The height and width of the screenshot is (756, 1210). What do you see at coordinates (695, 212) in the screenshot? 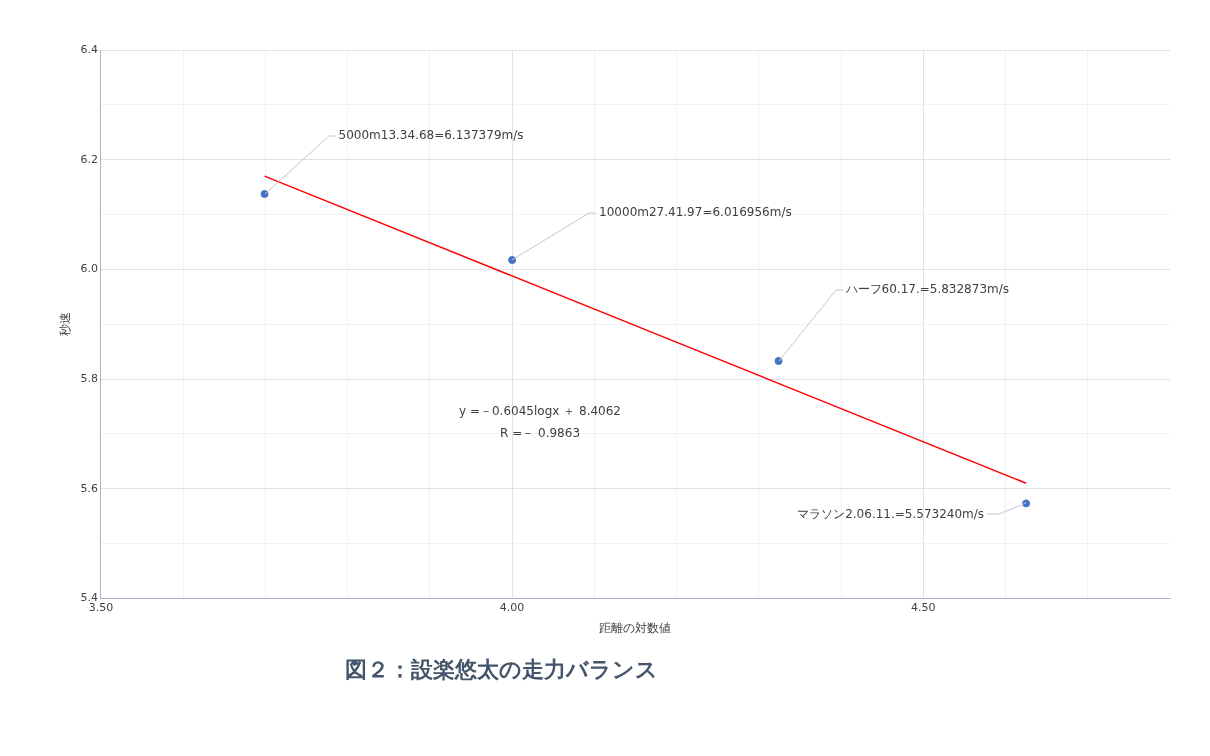
I see `data-label: 10000m27.41.97=6.016956m/s` at bounding box center [695, 212].